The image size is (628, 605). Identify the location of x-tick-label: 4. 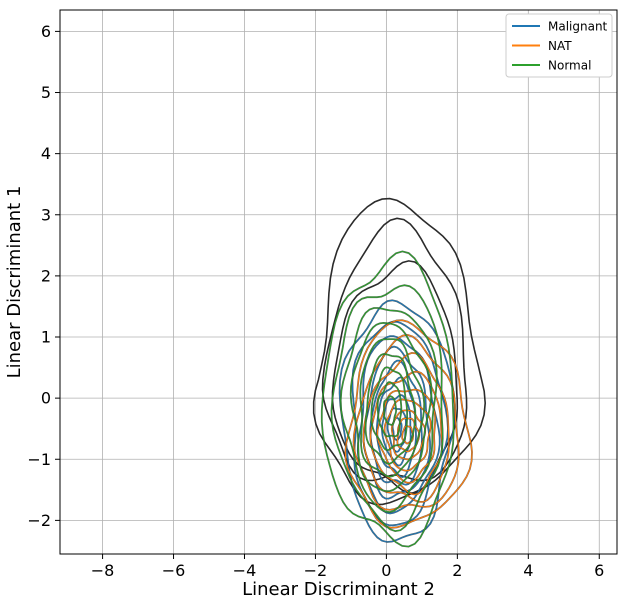
(528, 570).